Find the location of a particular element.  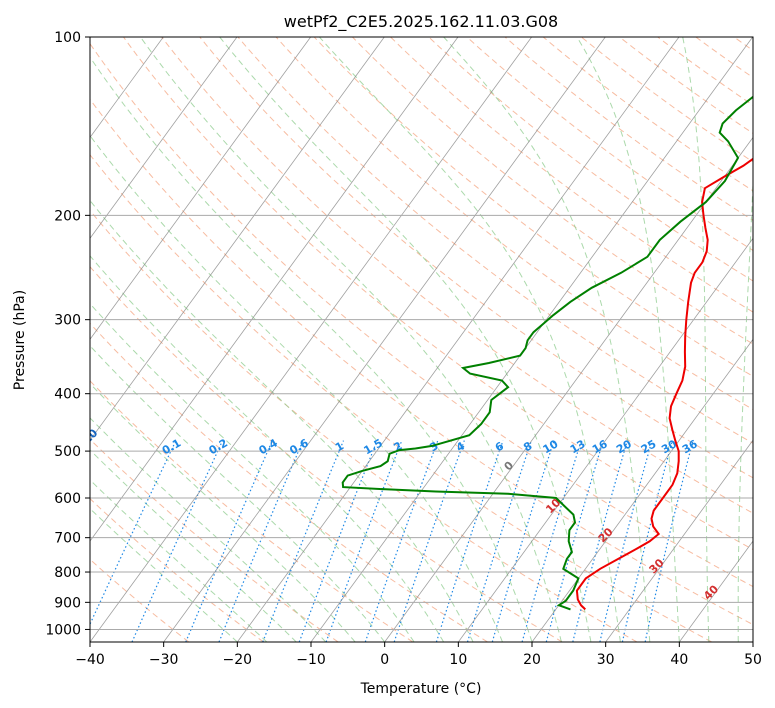

y-tick-label: 800 is located at coordinates (67, 573).